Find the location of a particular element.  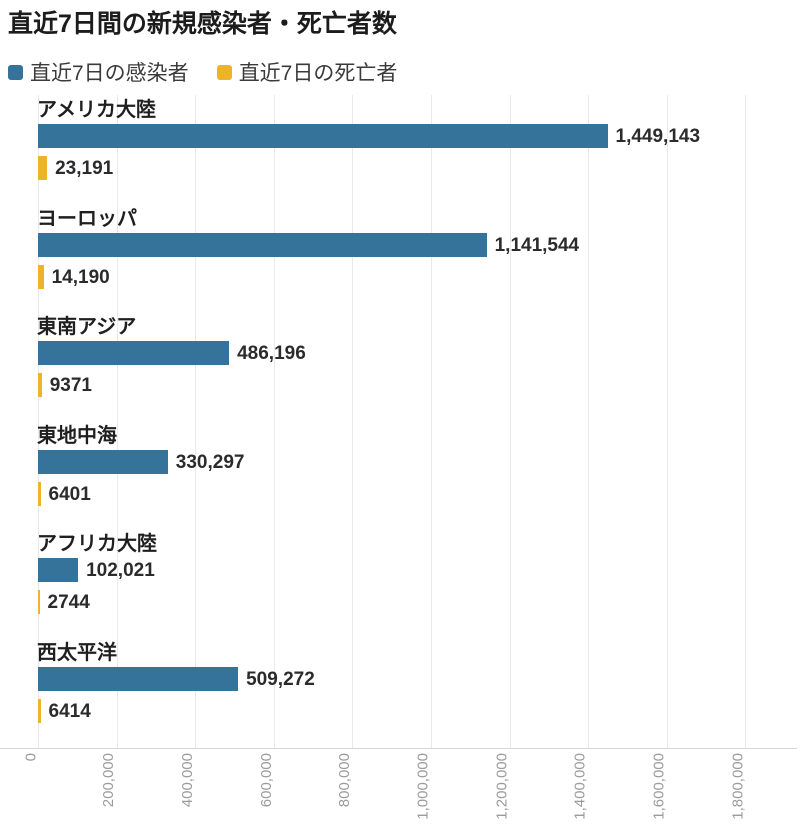

deaths-value-label: 9371 is located at coordinates (70, 385).